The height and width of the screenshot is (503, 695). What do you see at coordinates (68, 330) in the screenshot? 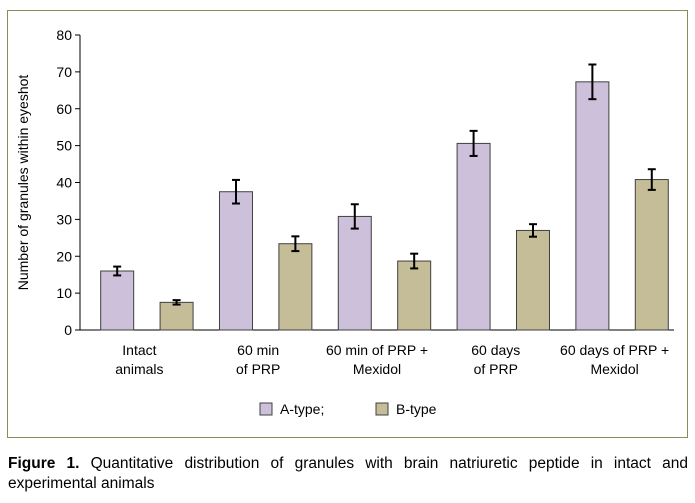
I see `y-tick-label: 0` at bounding box center [68, 330].